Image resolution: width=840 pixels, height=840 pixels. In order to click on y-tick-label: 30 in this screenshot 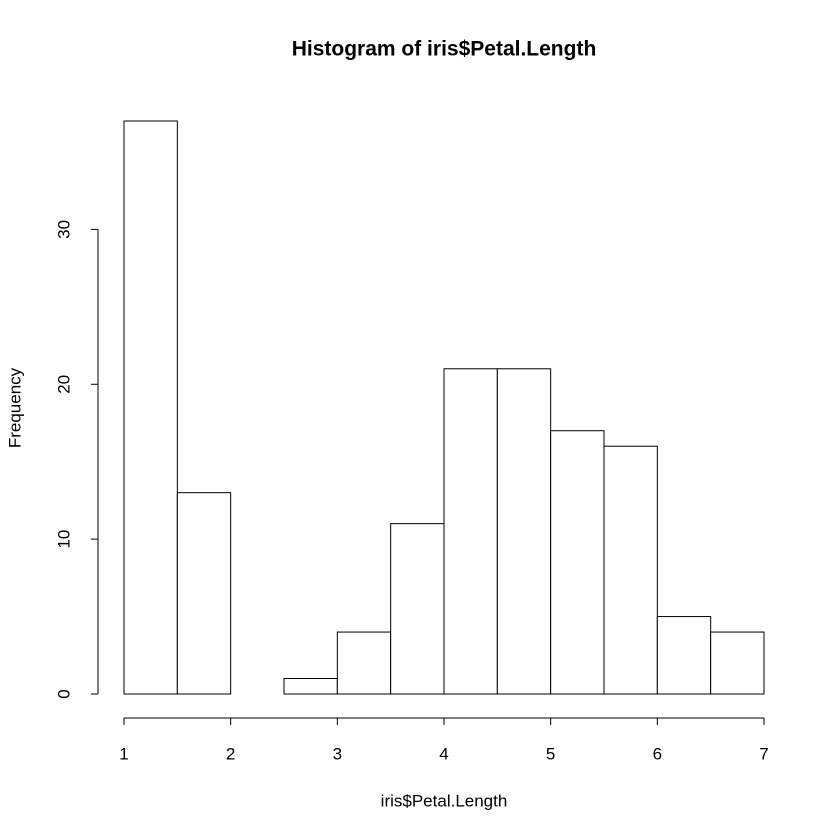, I will do `click(63, 229)`.